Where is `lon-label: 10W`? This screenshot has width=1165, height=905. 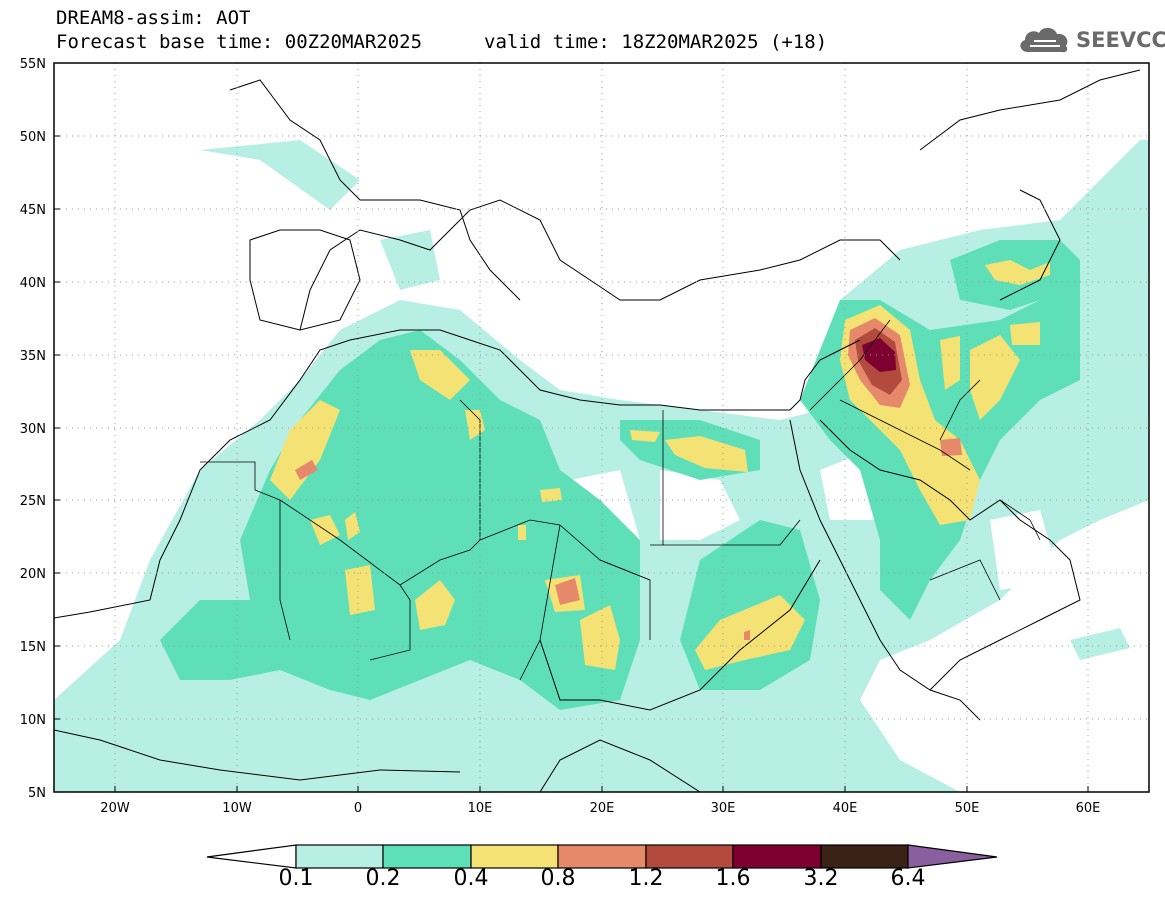
lon-label: 10W is located at coordinates (237, 808).